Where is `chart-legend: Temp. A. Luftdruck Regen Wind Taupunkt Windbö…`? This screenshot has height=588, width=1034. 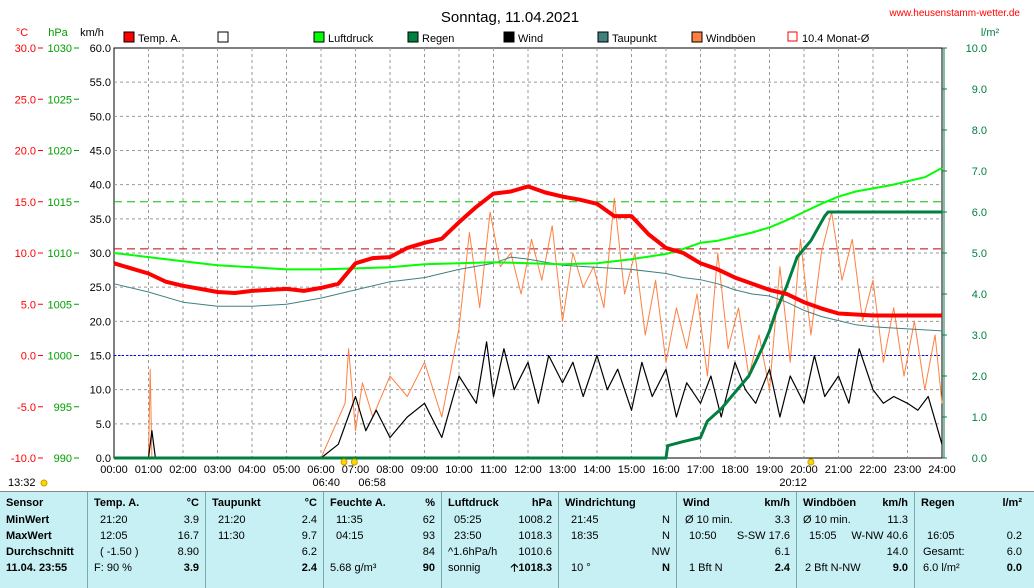
chart-legend: Temp. A. Luftdruck Regen Wind Taupunkt Windbö… is located at coordinates (496, 38).